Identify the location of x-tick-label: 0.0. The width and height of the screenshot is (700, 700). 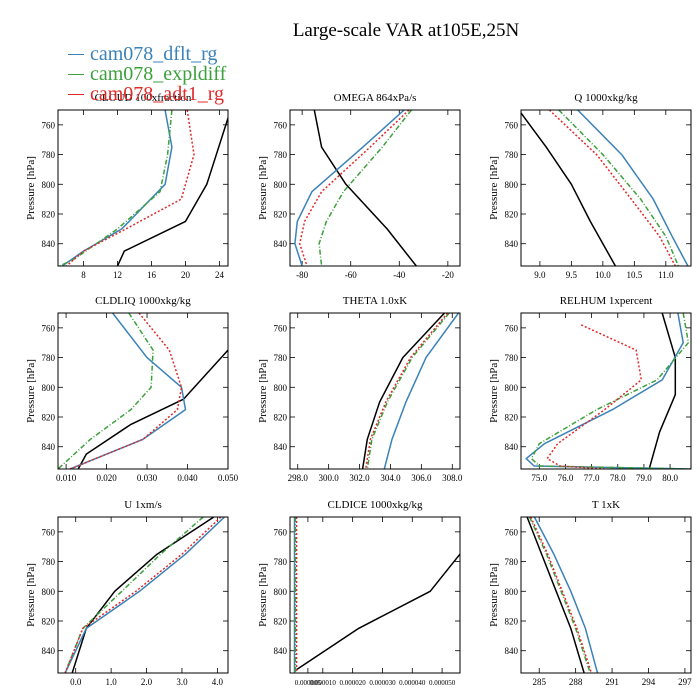
(76, 682).